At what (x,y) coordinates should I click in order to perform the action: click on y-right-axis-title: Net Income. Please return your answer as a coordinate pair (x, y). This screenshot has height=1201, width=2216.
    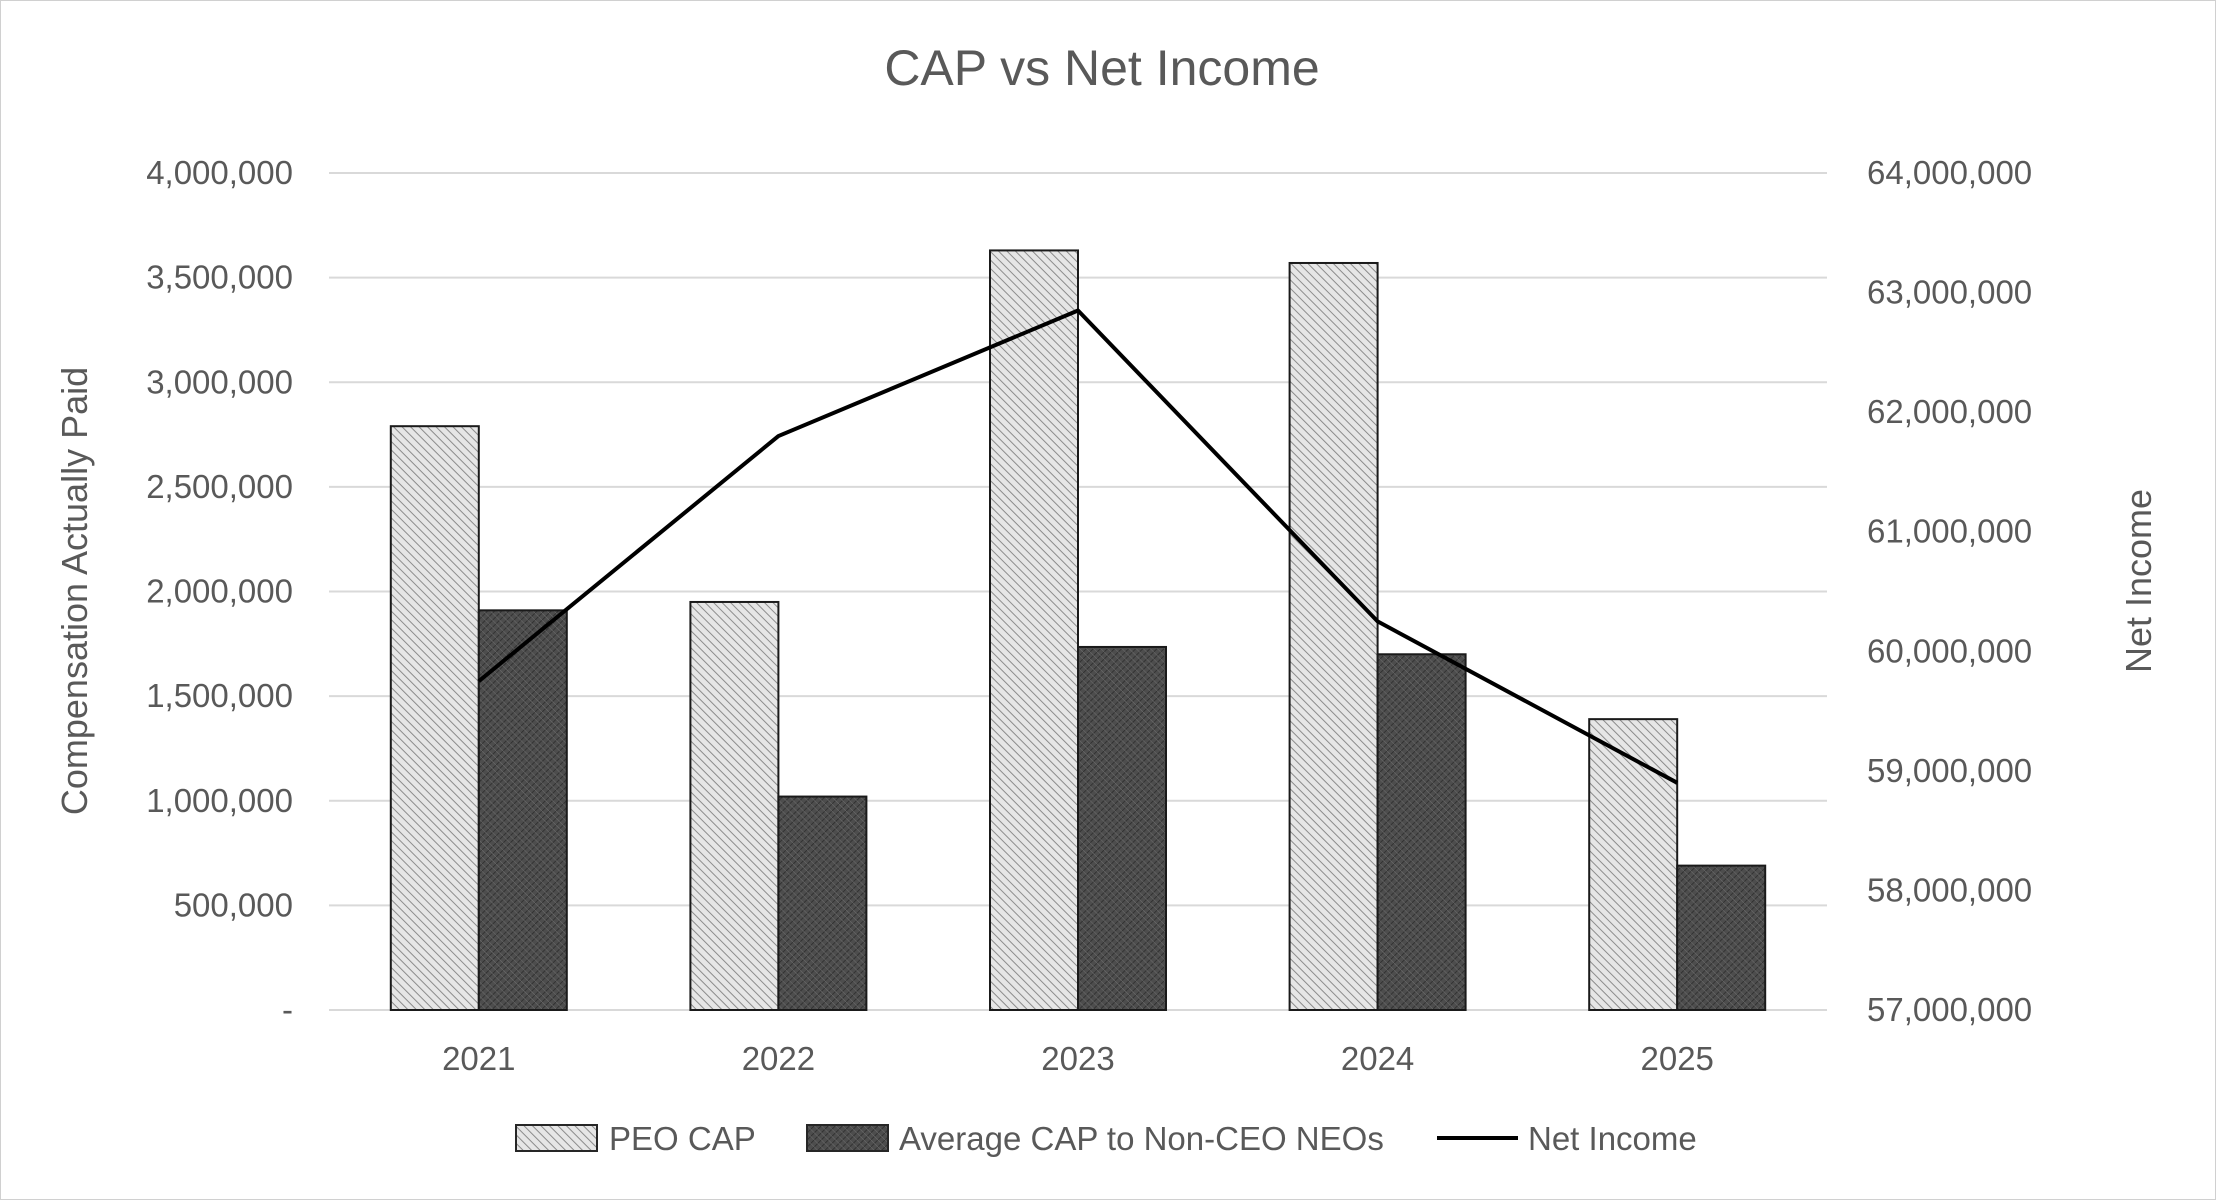
    Looking at the image, I should click on (2138, 581).